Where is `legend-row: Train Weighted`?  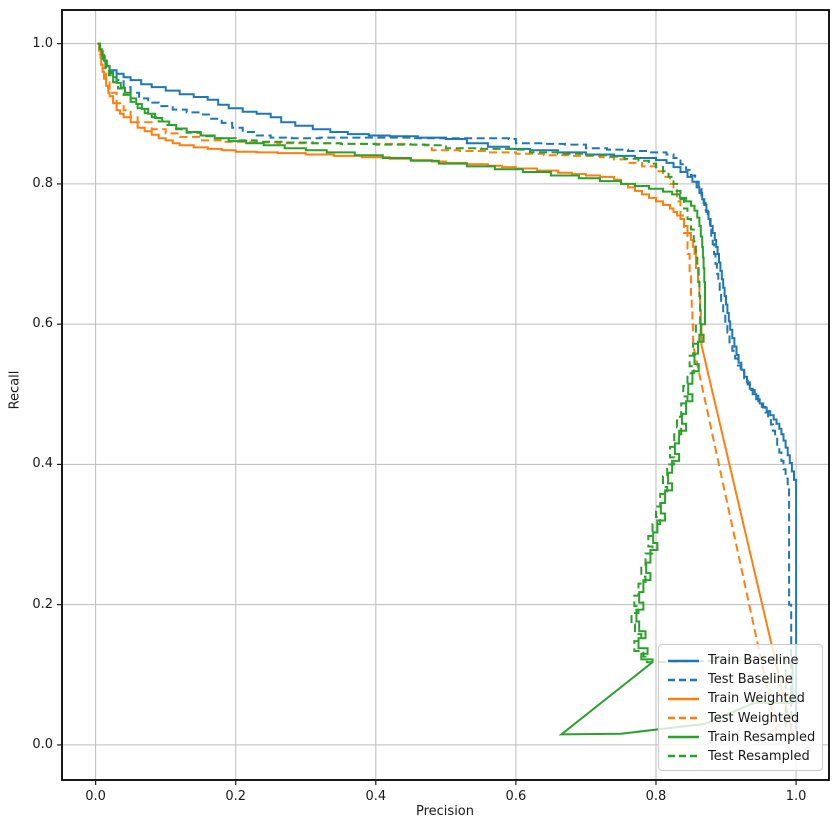 legend-row: Train Weighted is located at coordinates (741, 698).